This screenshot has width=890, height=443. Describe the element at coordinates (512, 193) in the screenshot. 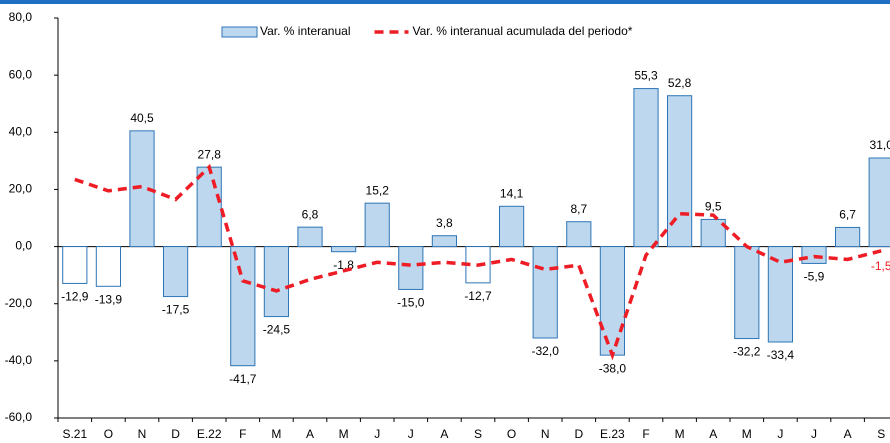

I see `value-label: 14,1` at that location.